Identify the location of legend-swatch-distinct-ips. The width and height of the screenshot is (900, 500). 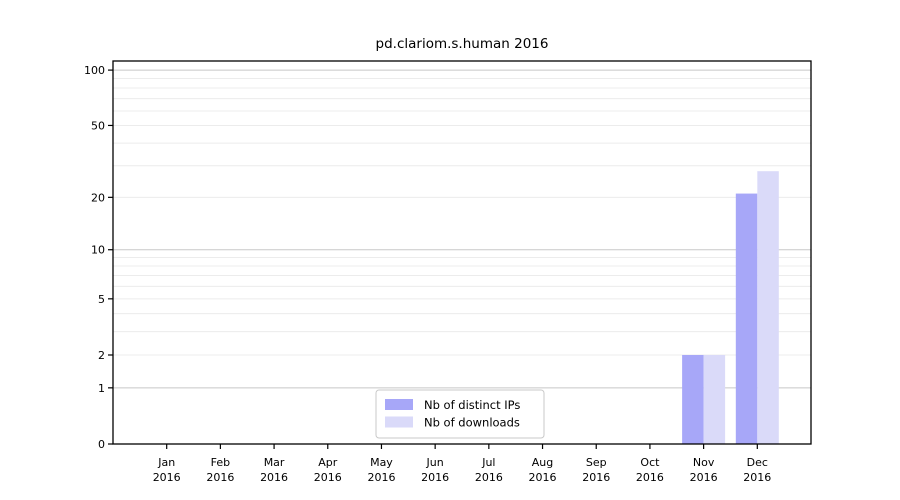
(399, 404).